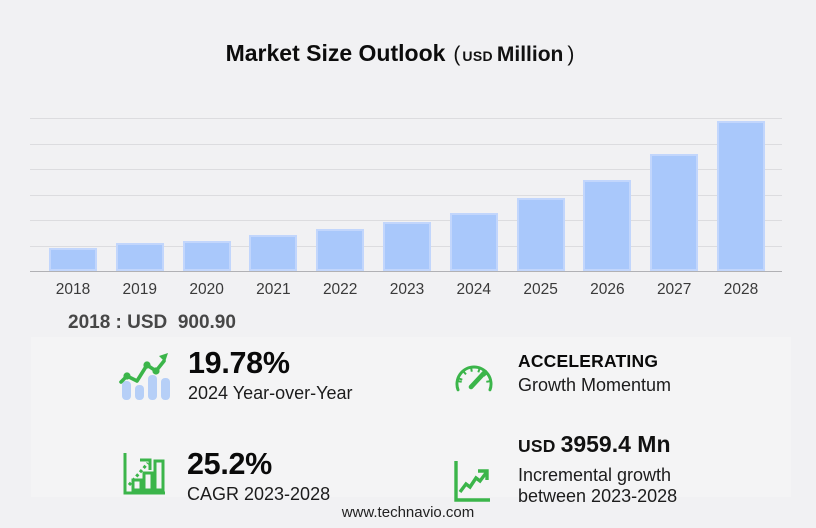  I want to click on title-currency: USD, so click(477, 56).